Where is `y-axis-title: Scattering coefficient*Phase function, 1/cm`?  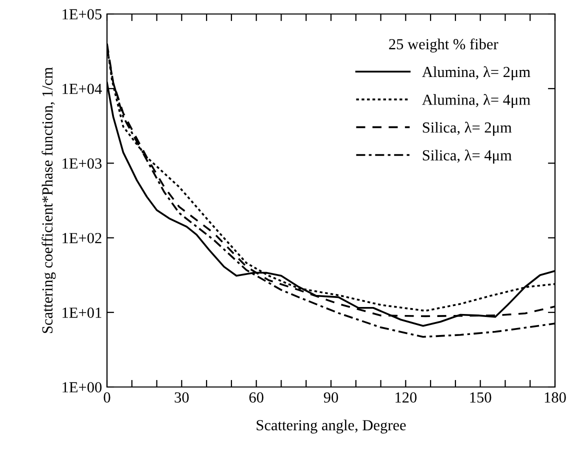
y-axis-title: Scattering coefficient*Phase function, 1/cm is located at coordinates (49, 200).